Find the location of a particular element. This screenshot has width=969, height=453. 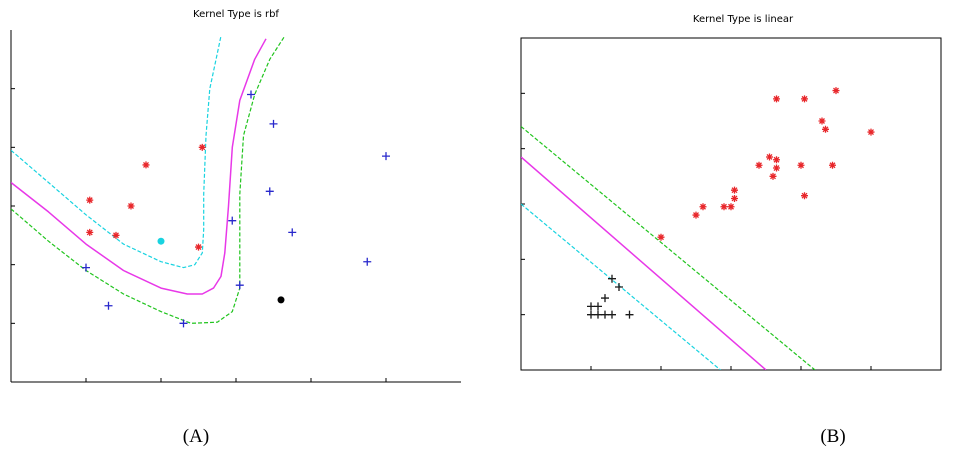

chart-title: Kernel Type is rbf is located at coordinates (236, 14).